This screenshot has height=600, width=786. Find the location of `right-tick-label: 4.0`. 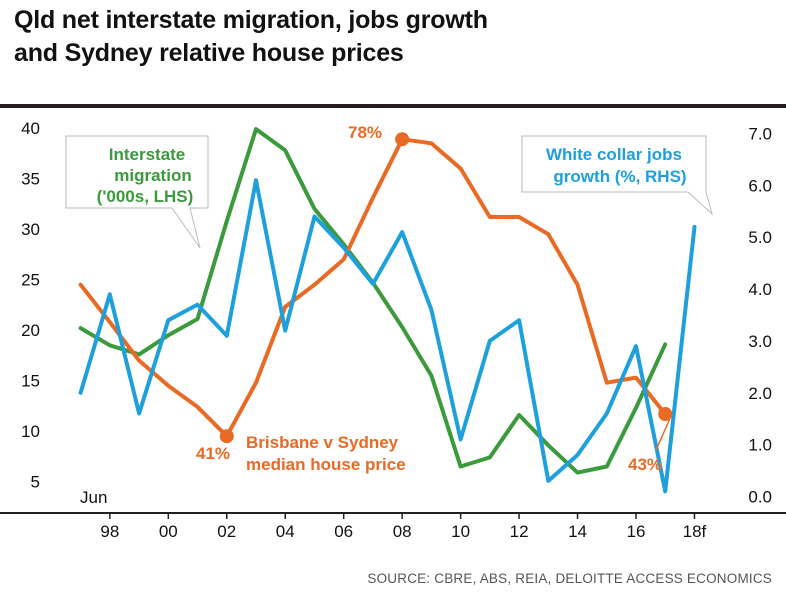

right-tick-label: 4.0 is located at coordinates (760, 289).